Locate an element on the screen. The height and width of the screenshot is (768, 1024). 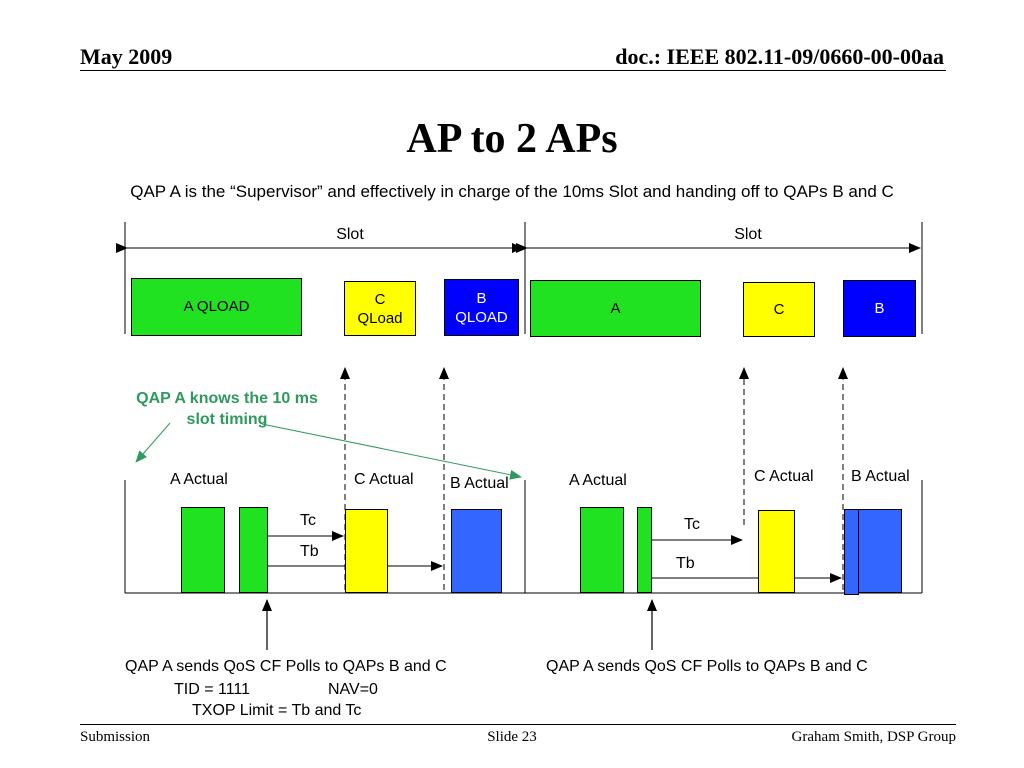
polls-caption-1: QAP A sends QoS CF Polls to QAPs B and C is located at coordinates (286, 666).